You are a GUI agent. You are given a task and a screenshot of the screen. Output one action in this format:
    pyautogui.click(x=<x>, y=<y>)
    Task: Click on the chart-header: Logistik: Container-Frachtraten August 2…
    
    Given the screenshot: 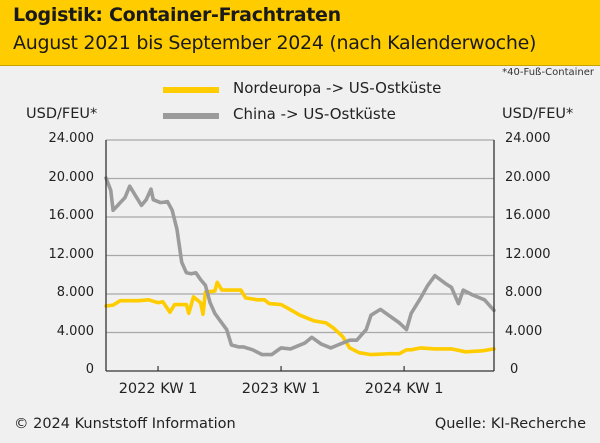 What is the action you would take?
    pyautogui.click(x=300, y=33)
    